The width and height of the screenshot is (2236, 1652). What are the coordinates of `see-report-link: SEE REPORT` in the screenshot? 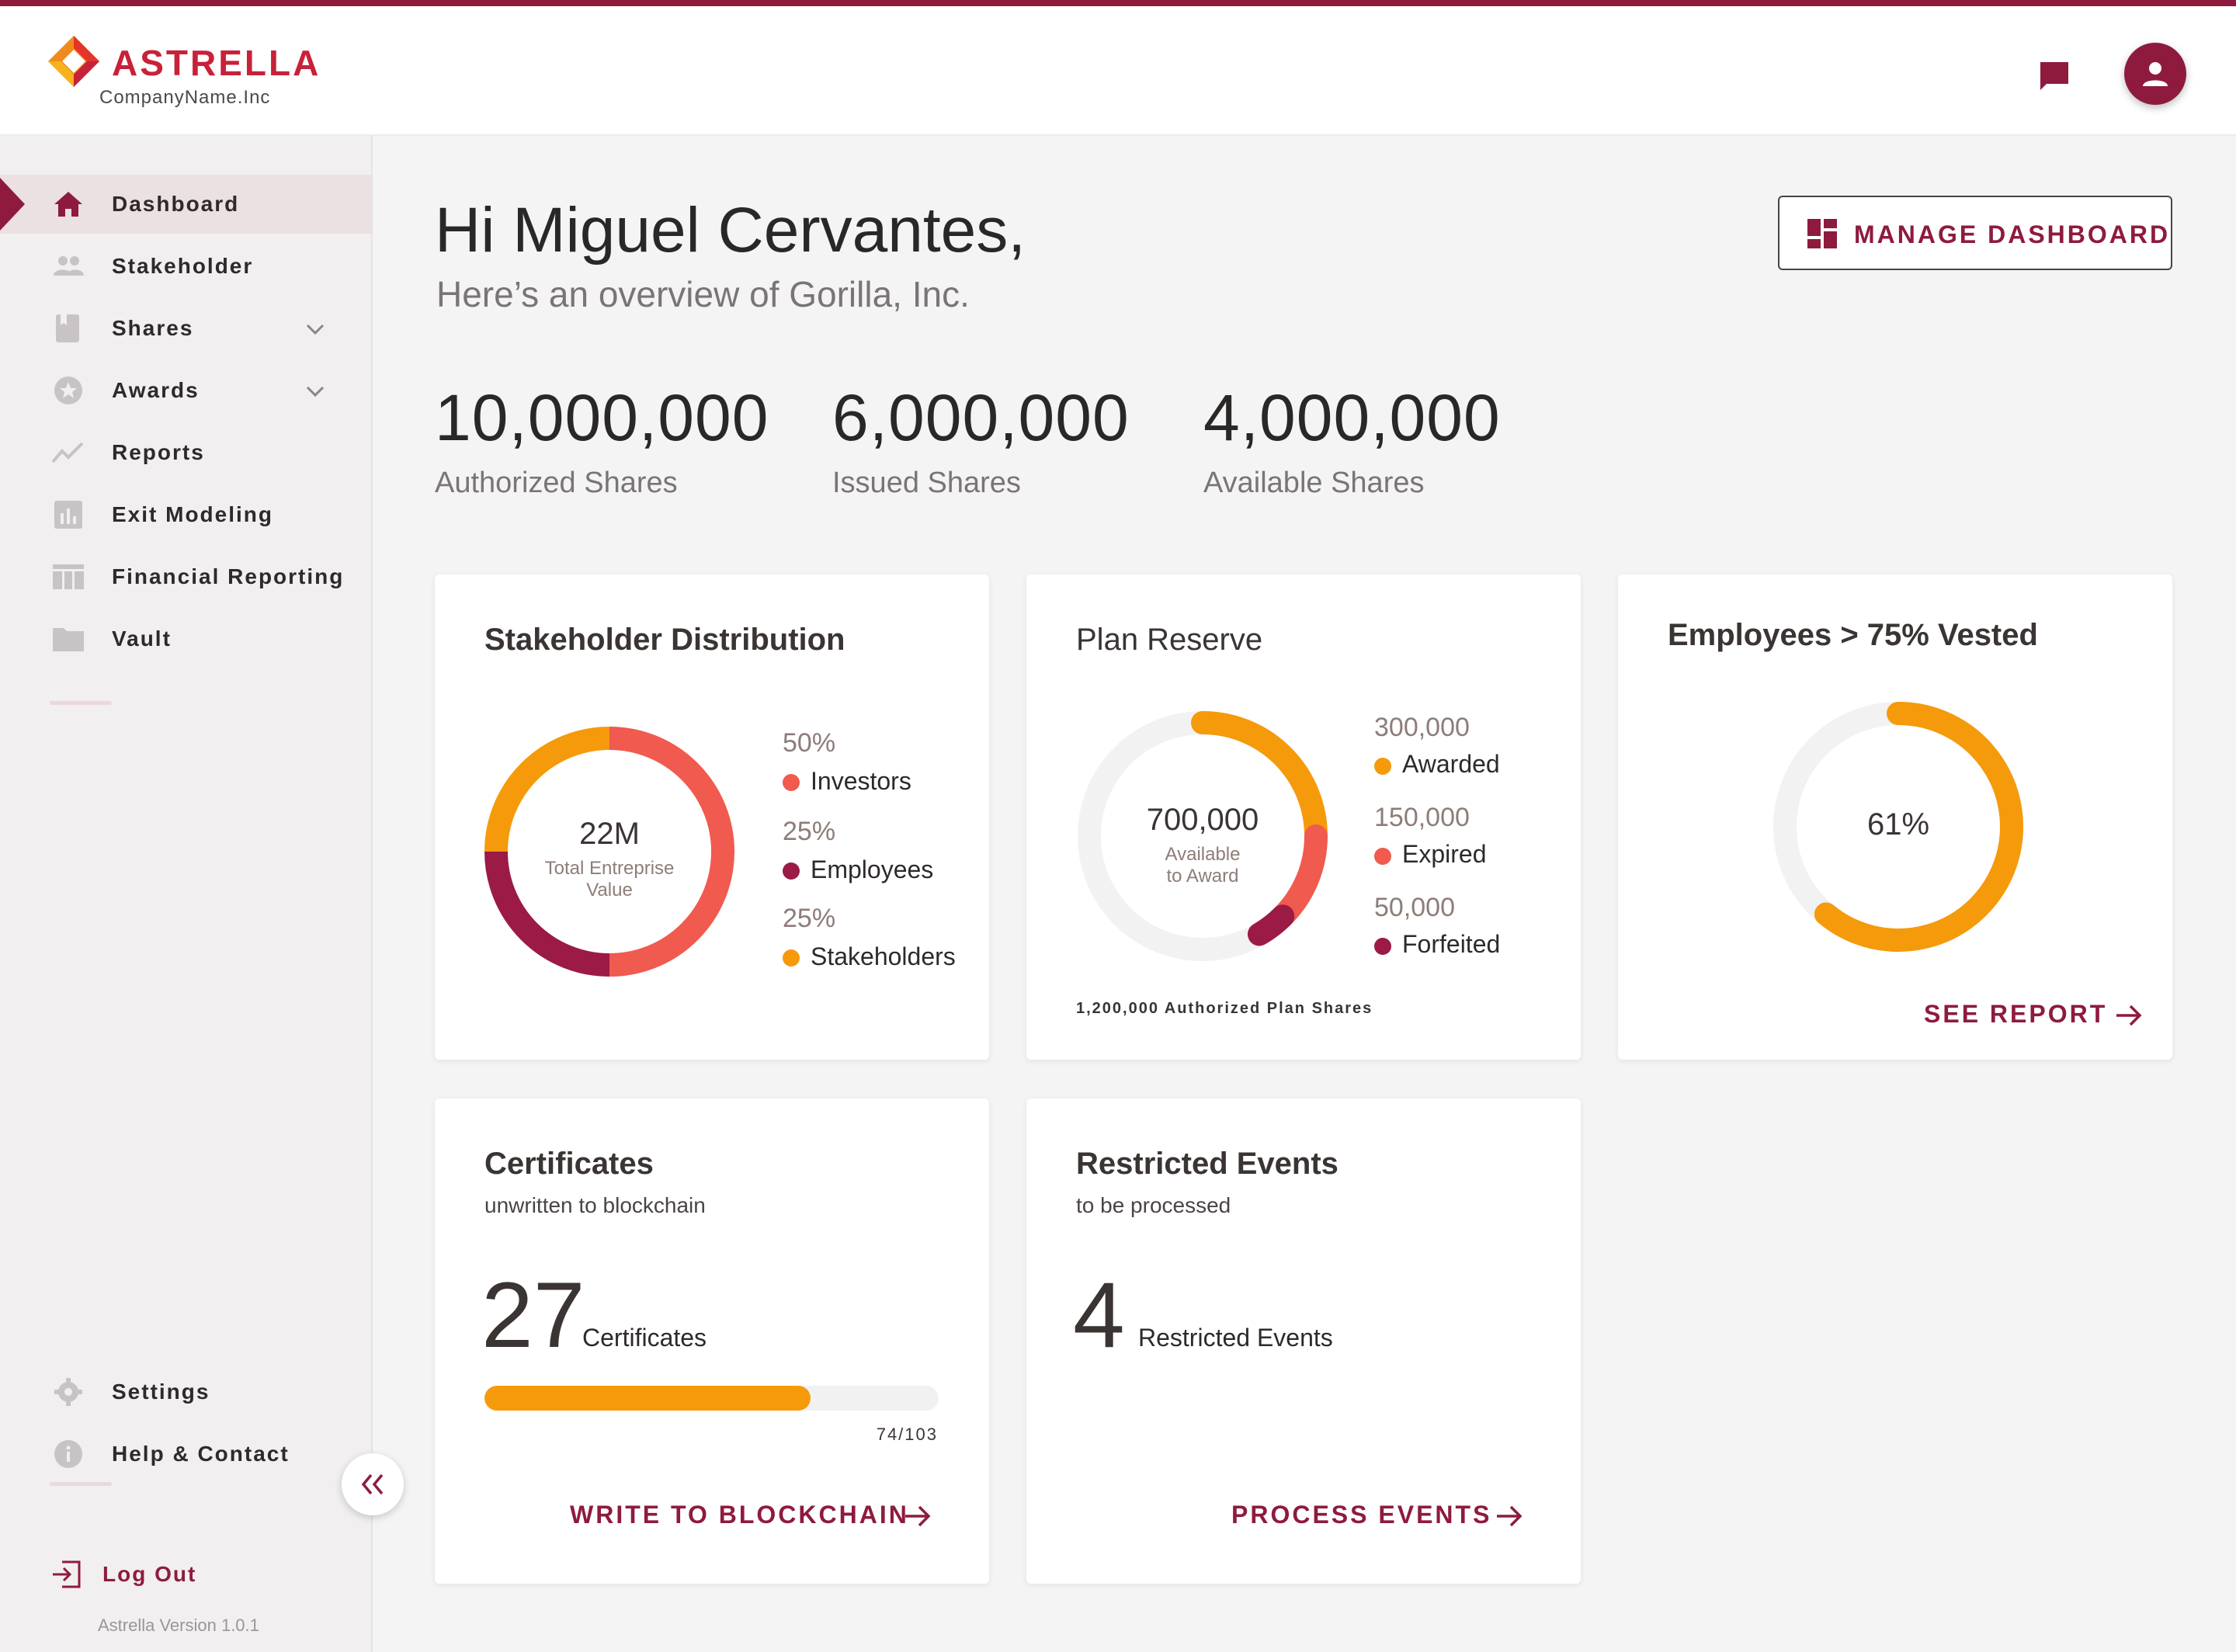 It's located at (2033, 1014).